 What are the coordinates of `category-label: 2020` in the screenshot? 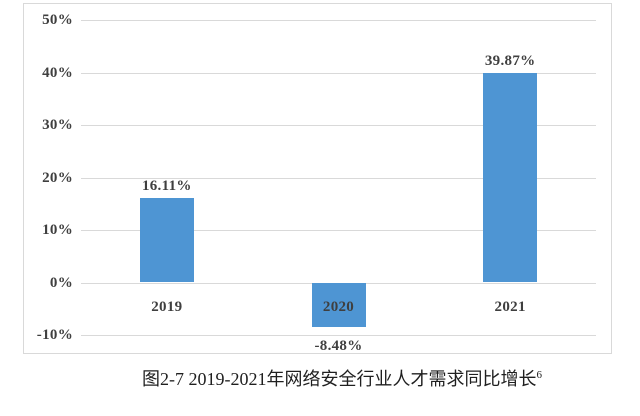 It's located at (338, 306).